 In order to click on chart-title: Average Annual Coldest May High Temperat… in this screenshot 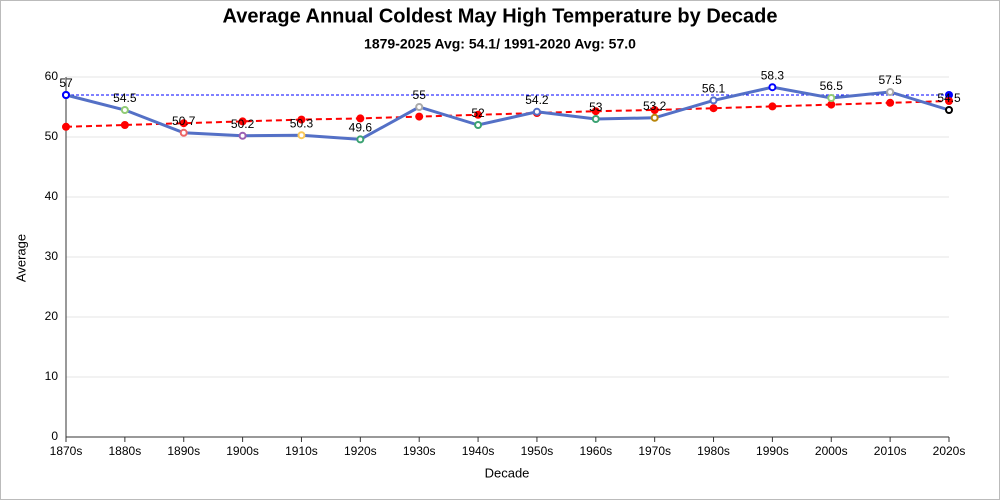, I will do `click(500, 16)`.